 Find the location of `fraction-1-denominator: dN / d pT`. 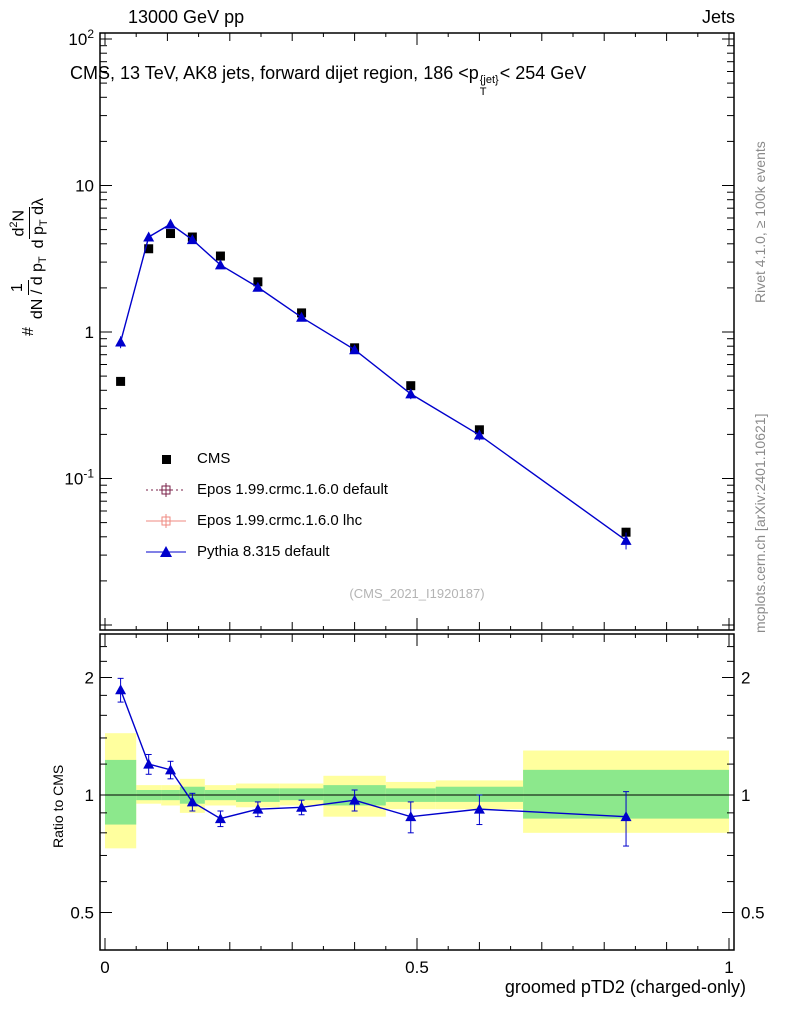

fraction-1-denominator: dN / d pT is located at coordinates (39, 287).